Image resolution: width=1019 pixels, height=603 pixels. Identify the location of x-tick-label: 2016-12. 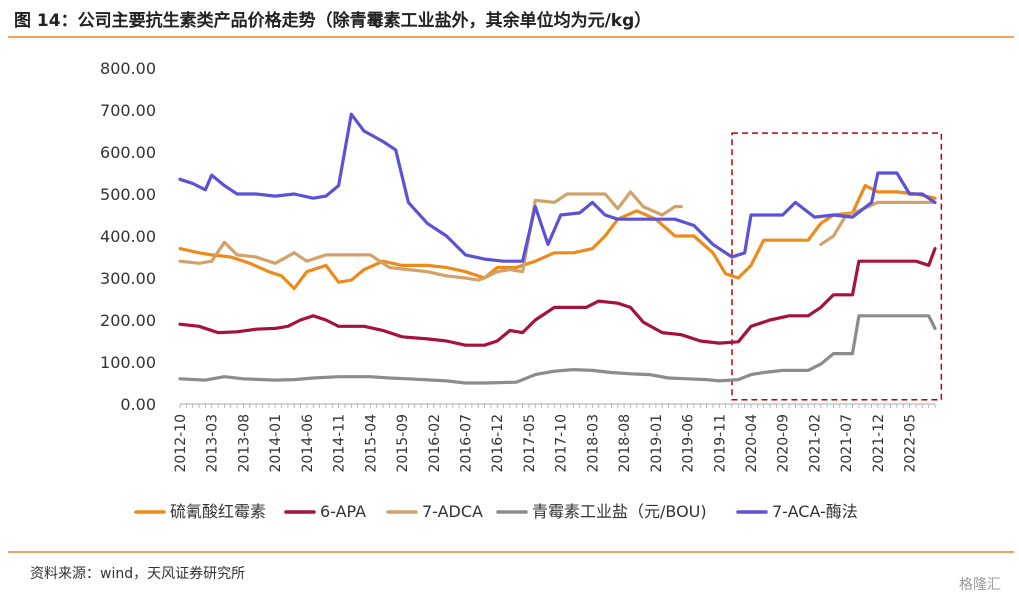
(498, 443).